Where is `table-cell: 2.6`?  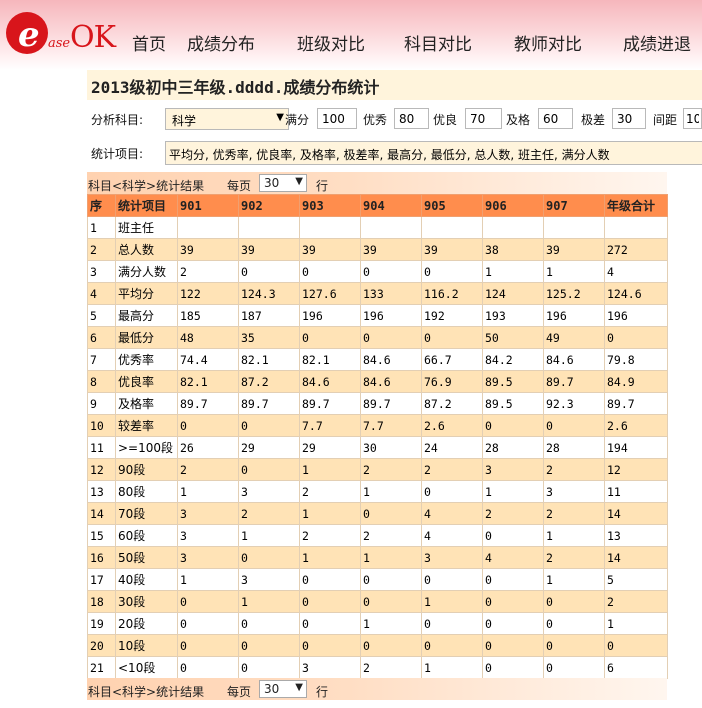 table-cell: 2.6 is located at coordinates (636, 425).